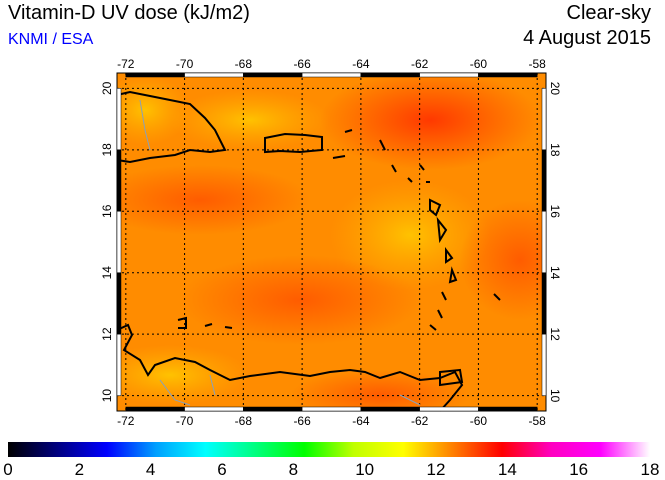 The height and width of the screenshot is (480, 665). Describe the element at coordinates (329, 449) in the screenshot. I see `colorbar` at that location.